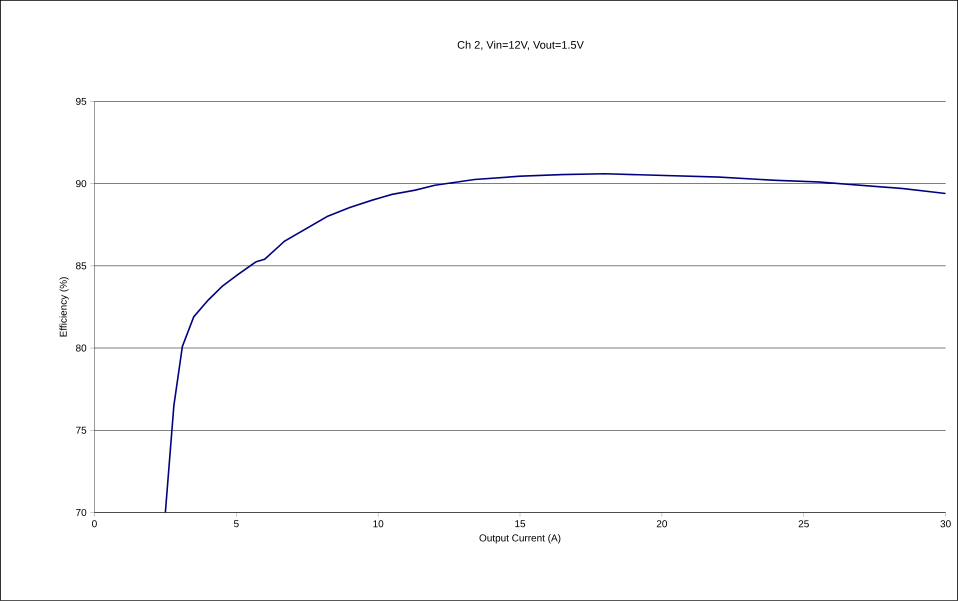  Describe the element at coordinates (81, 512) in the screenshot. I see `y-tick-label: 70` at that location.